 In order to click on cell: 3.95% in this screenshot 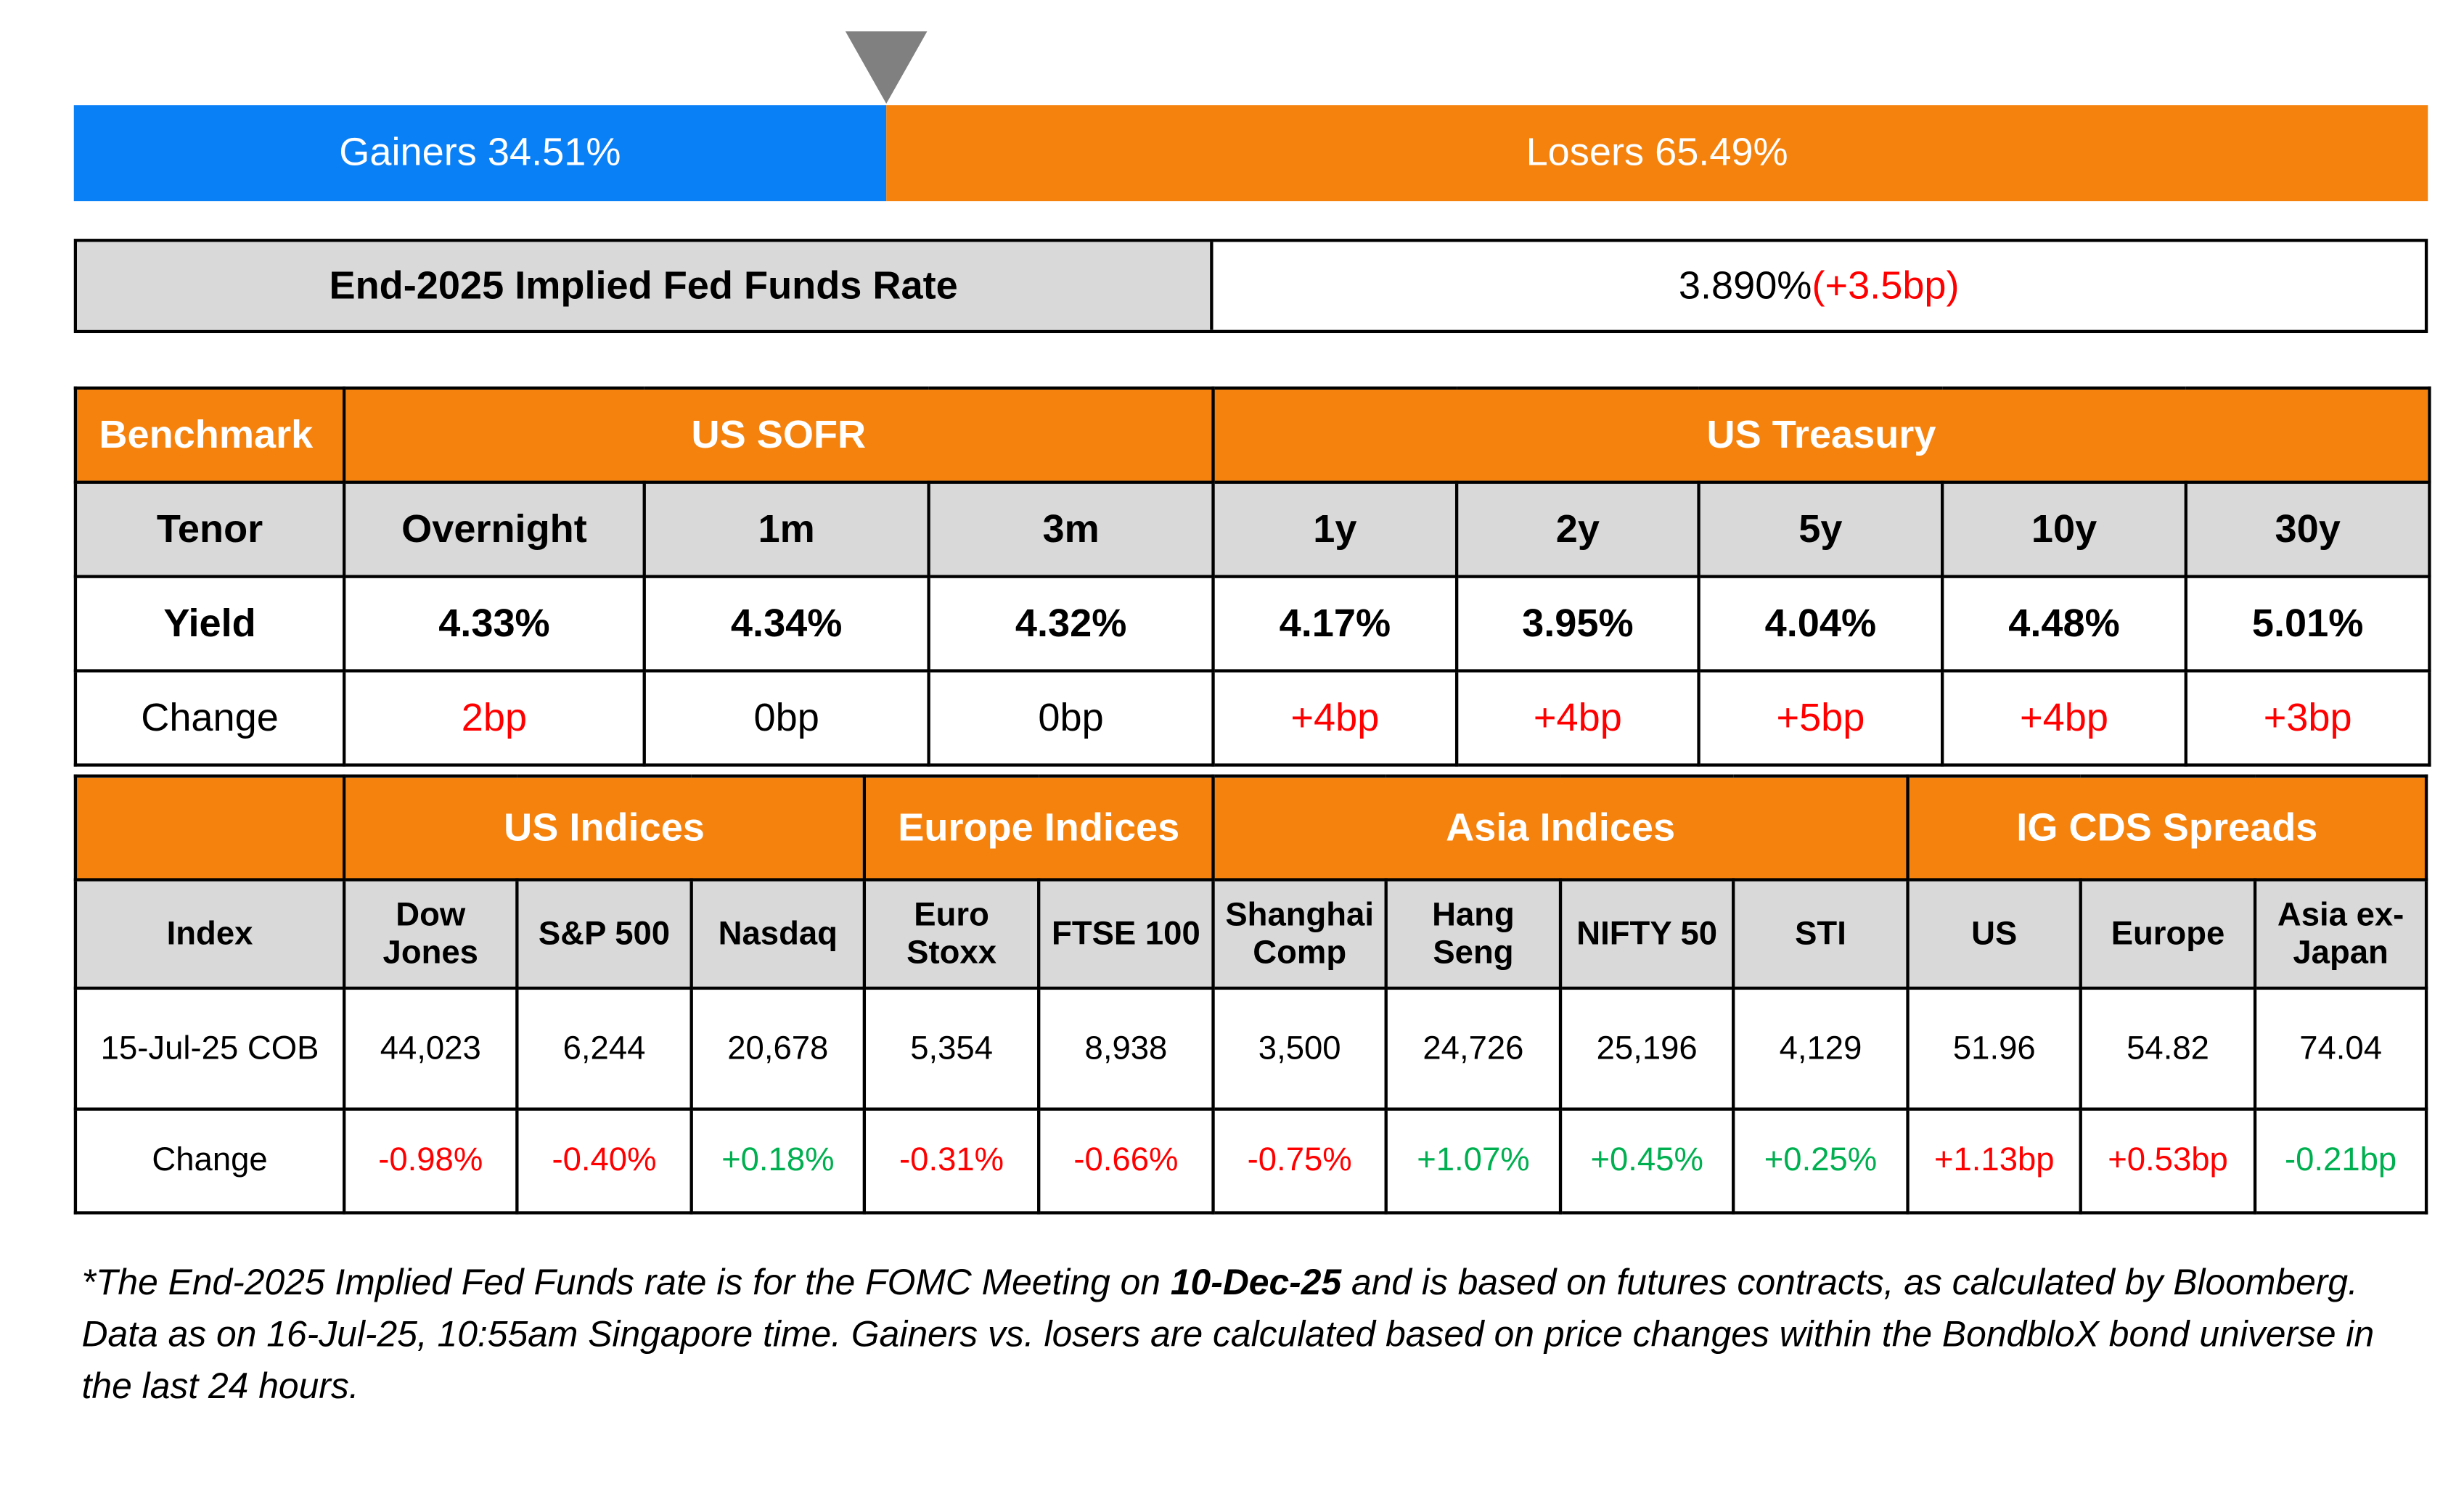, I will do `click(1577, 624)`.